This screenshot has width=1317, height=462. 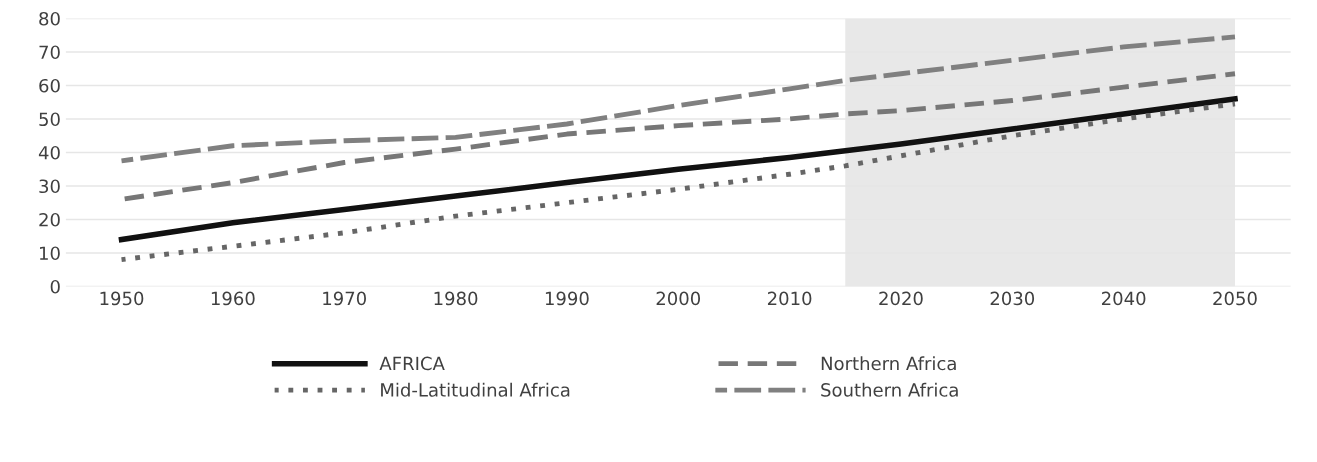 I want to click on legend-label: AFRICA, so click(x=412, y=363).